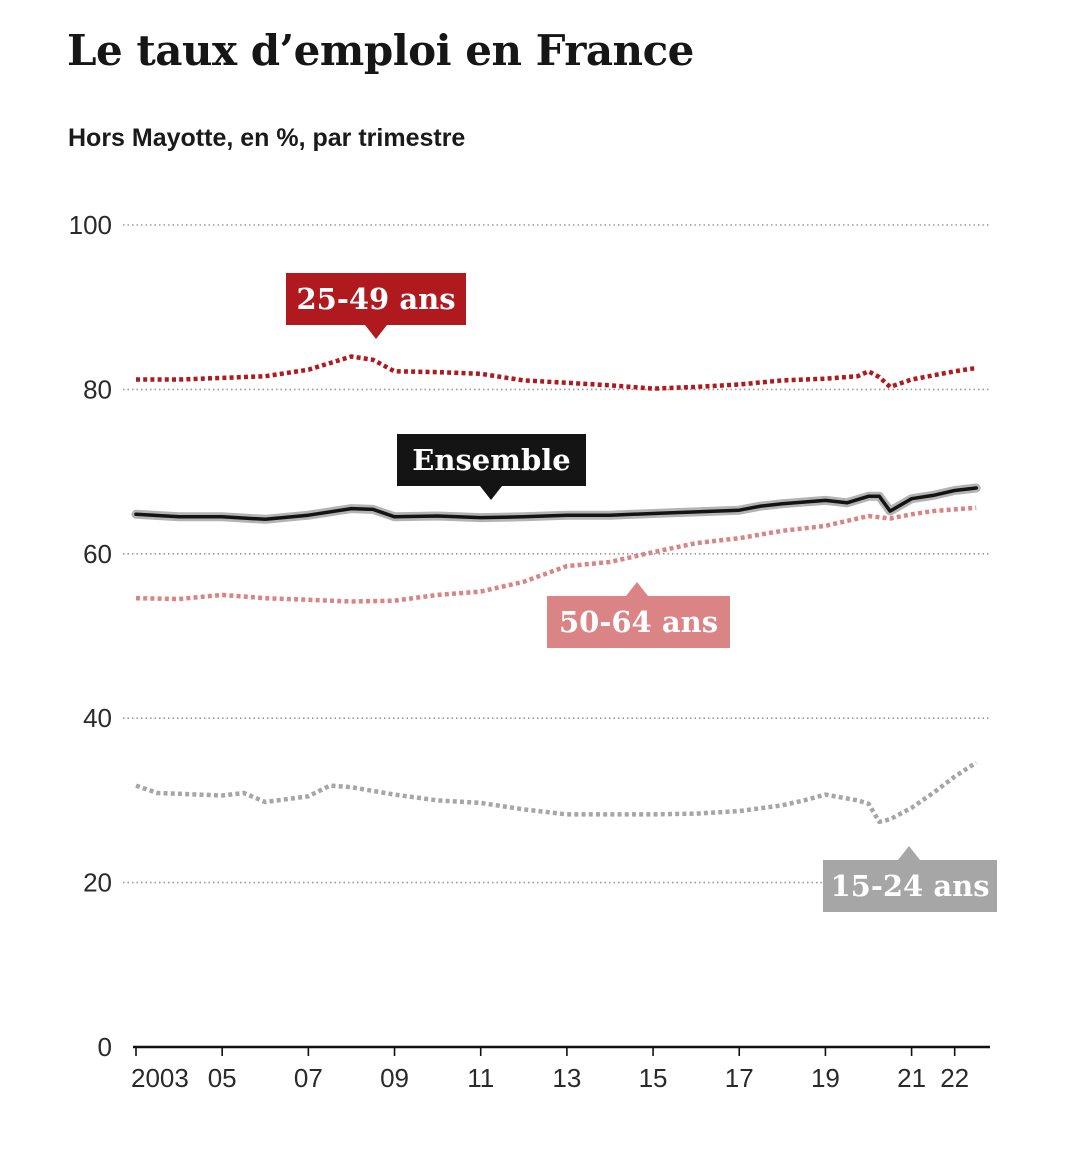  What do you see at coordinates (480, 1078) in the screenshot?
I see `x-tick-label-11: 11` at bounding box center [480, 1078].